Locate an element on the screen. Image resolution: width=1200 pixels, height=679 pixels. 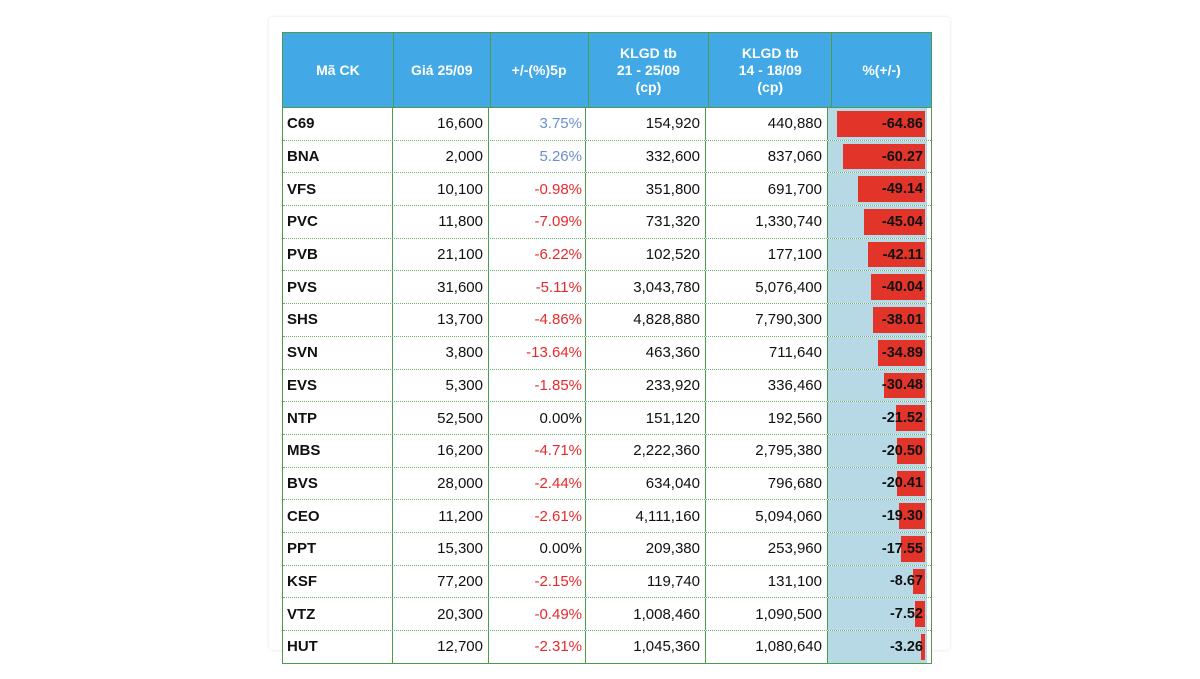
cell-volume-previous: 440,880 is located at coordinates (767, 124).